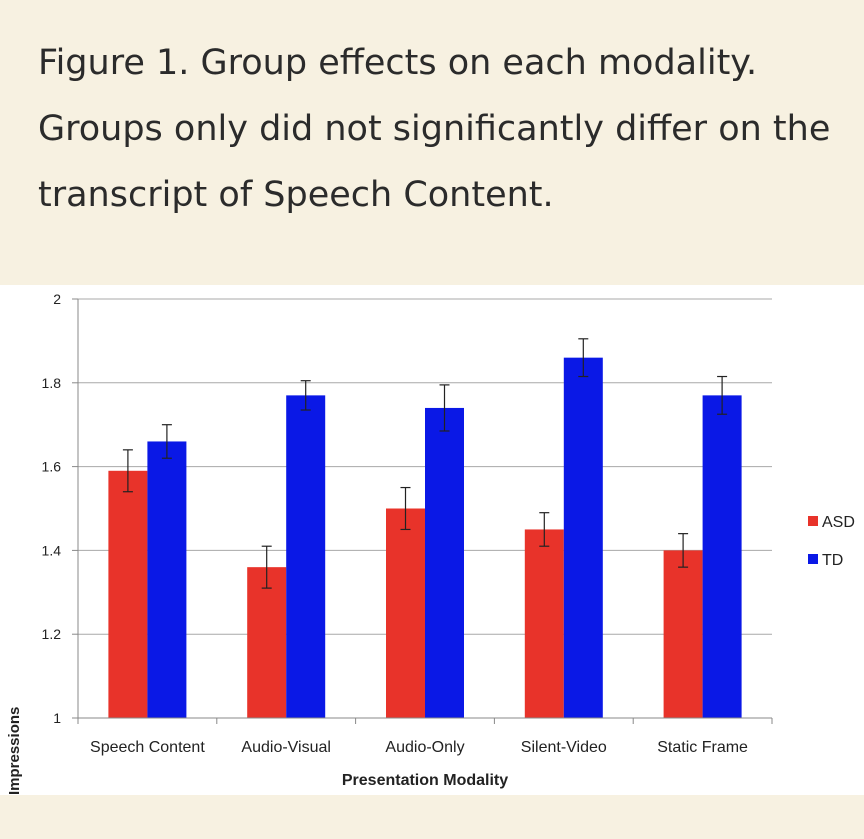 The width and height of the screenshot is (864, 839). What do you see at coordinates (425, 780) in the screenshot?
I see `x-axis-title: Presentation Modality` at bounding box center [425, 780].